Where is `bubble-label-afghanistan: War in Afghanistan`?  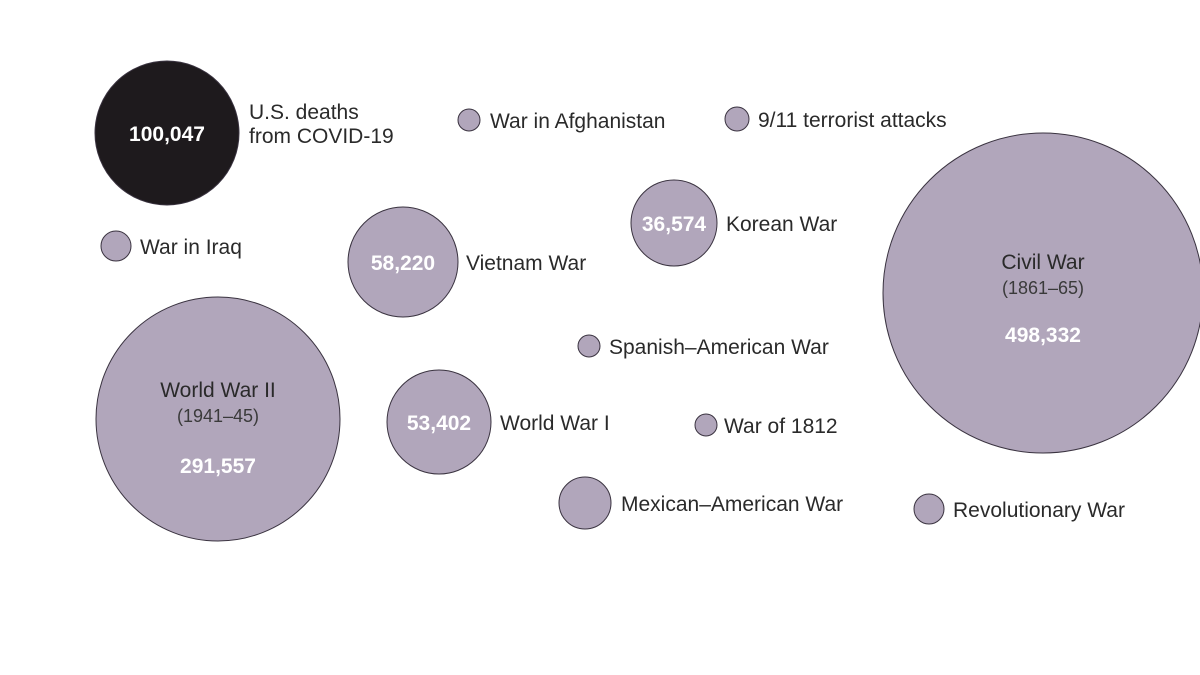
bubble-label-afghanistan: War in Afghanistan is located at coordinates (578, 121).